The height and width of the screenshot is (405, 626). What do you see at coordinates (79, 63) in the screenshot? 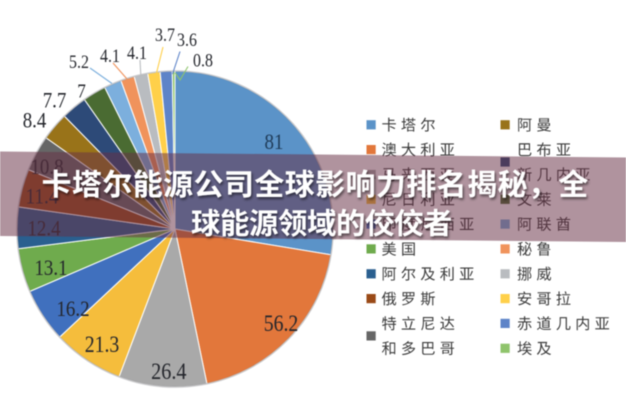
I see `svg-text: 5.2` at bounding box center [79, 63].